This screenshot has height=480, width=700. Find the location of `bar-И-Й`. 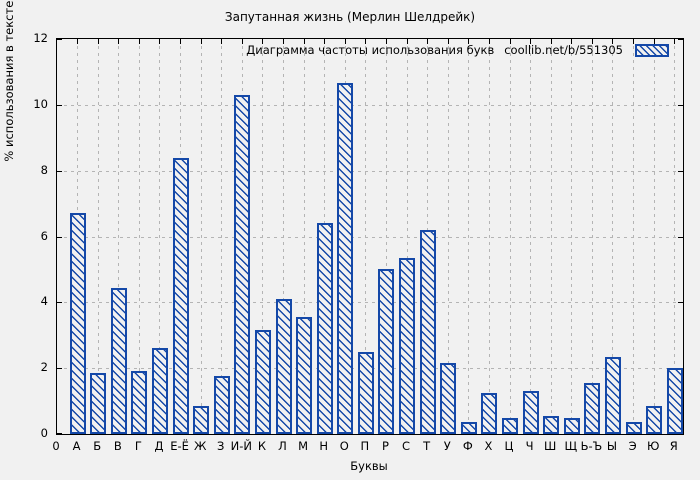

bar-И-Й is located at coordinates (242, 264).